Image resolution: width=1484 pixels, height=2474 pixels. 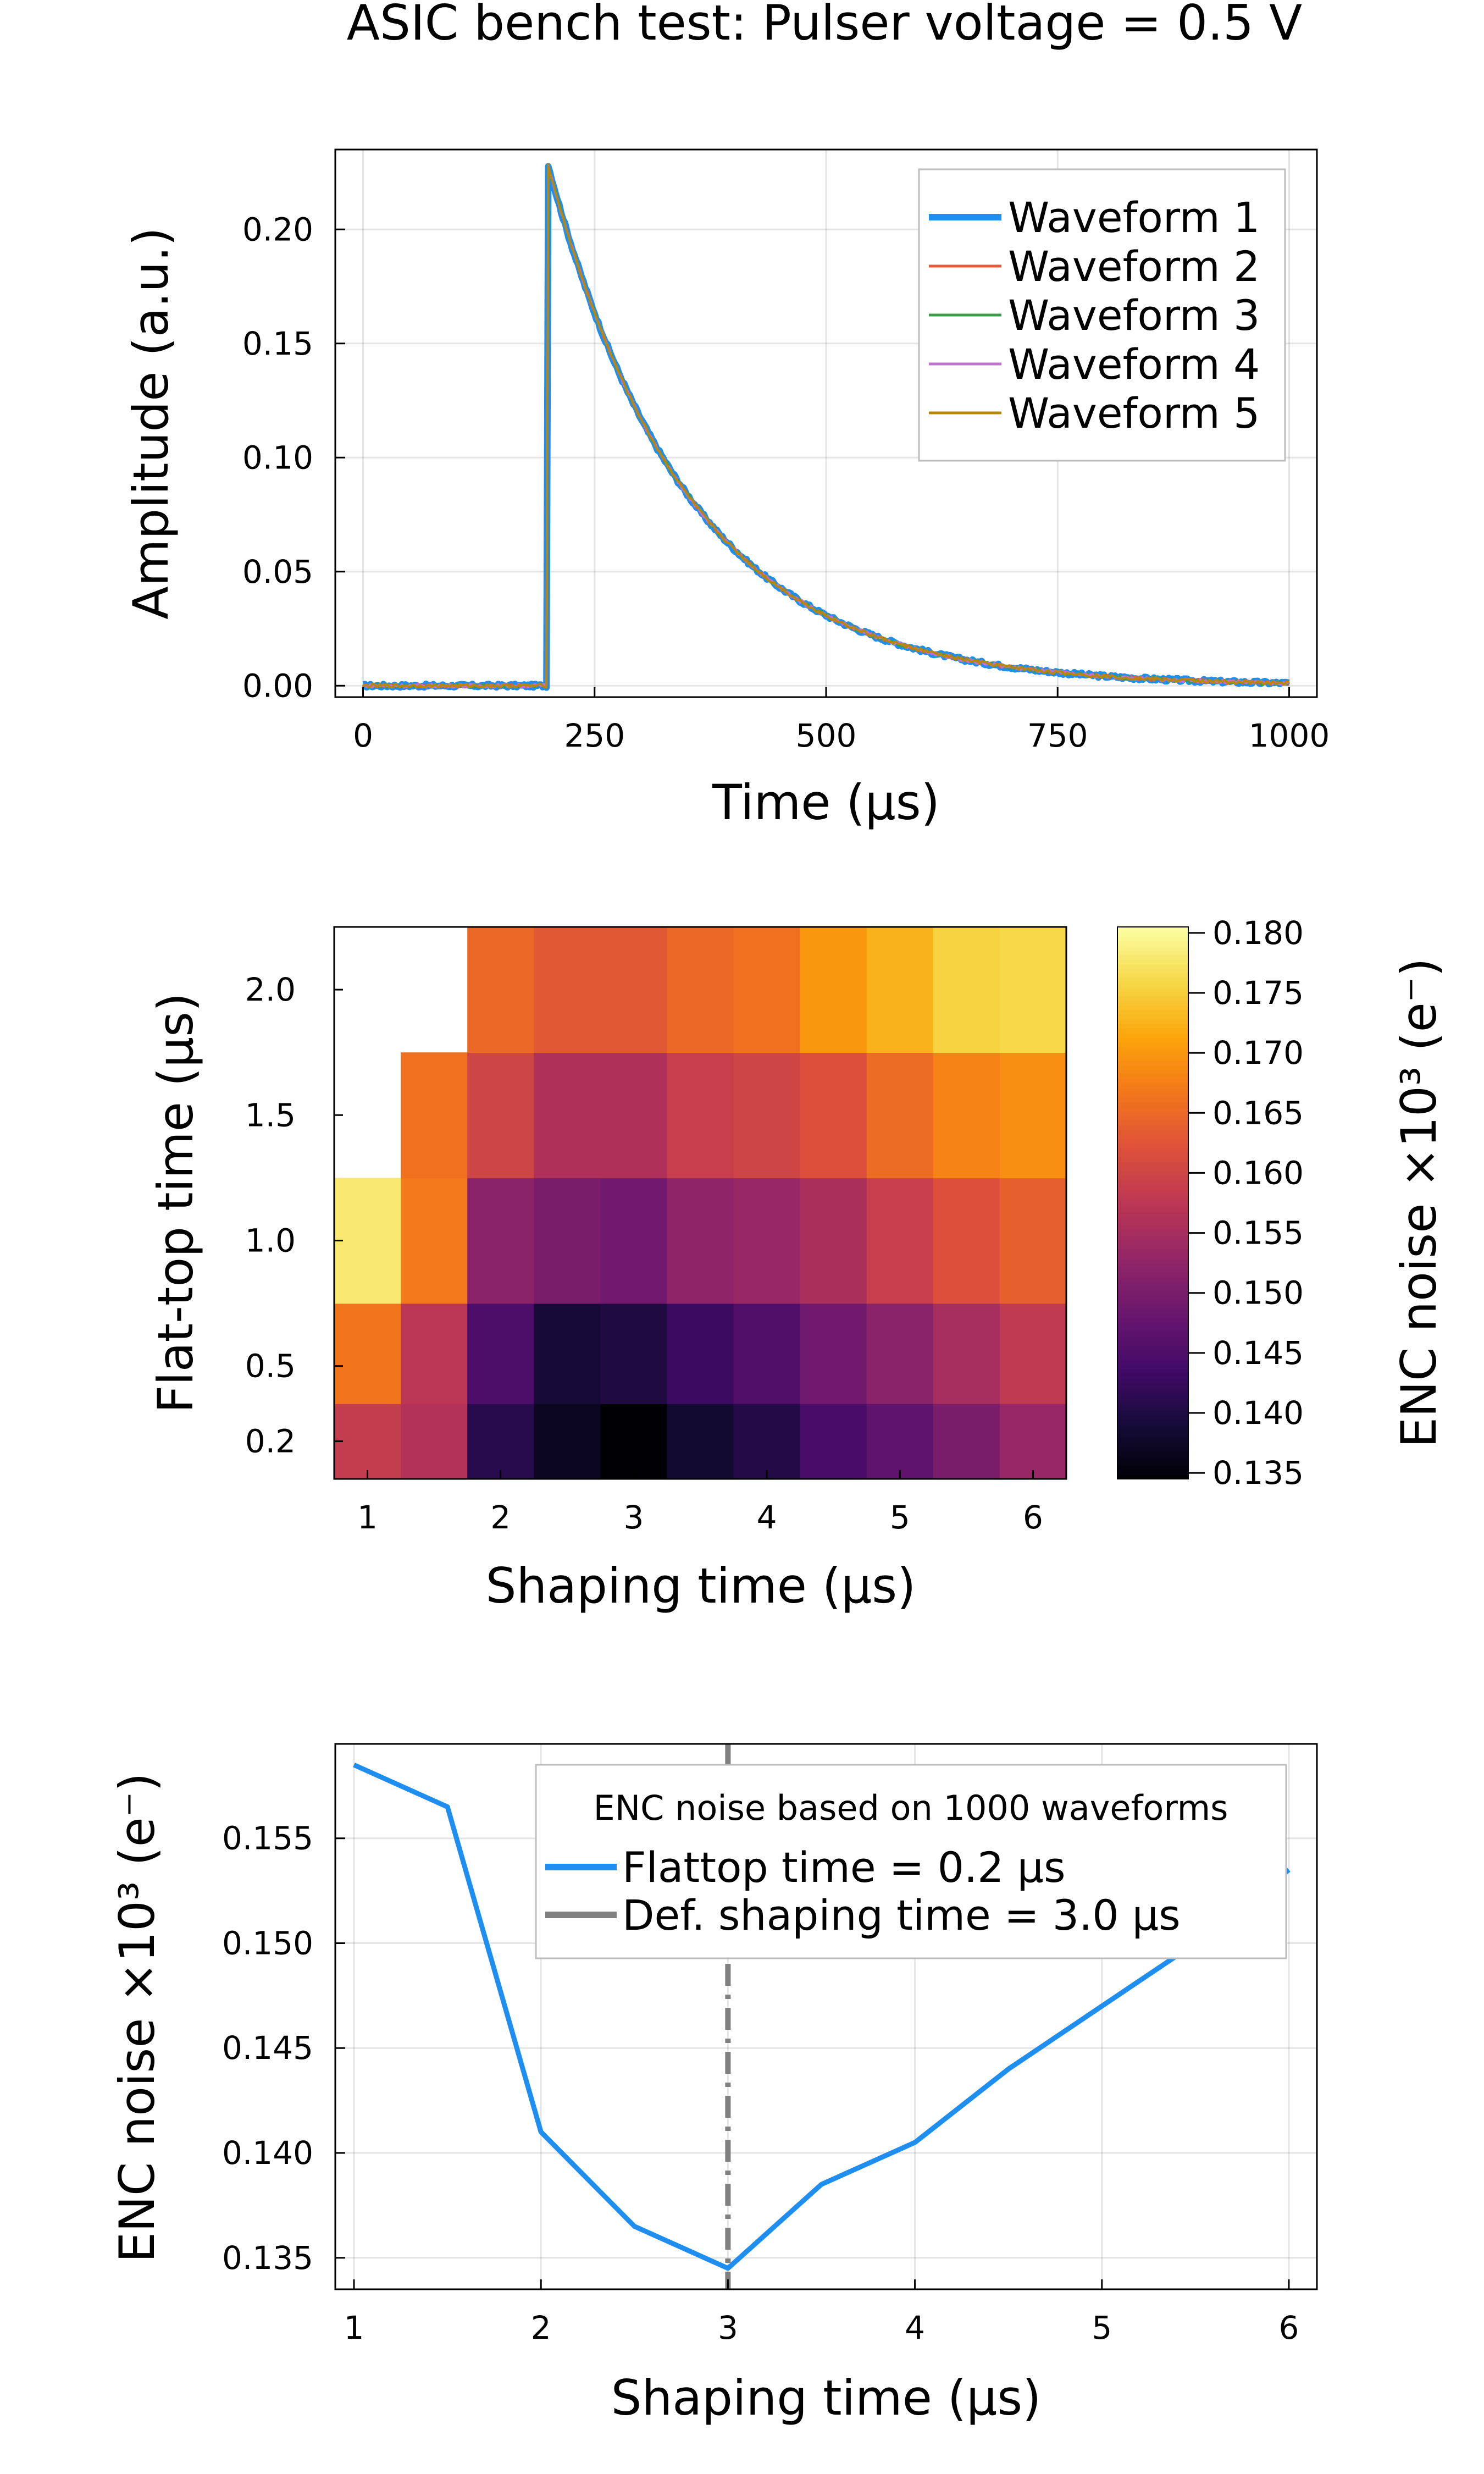 What do you see at coordinates (270, 1367) in the screenshot?
I see `heatmap-y-tick-label: 0.5` at bounding box center [270, 1367].